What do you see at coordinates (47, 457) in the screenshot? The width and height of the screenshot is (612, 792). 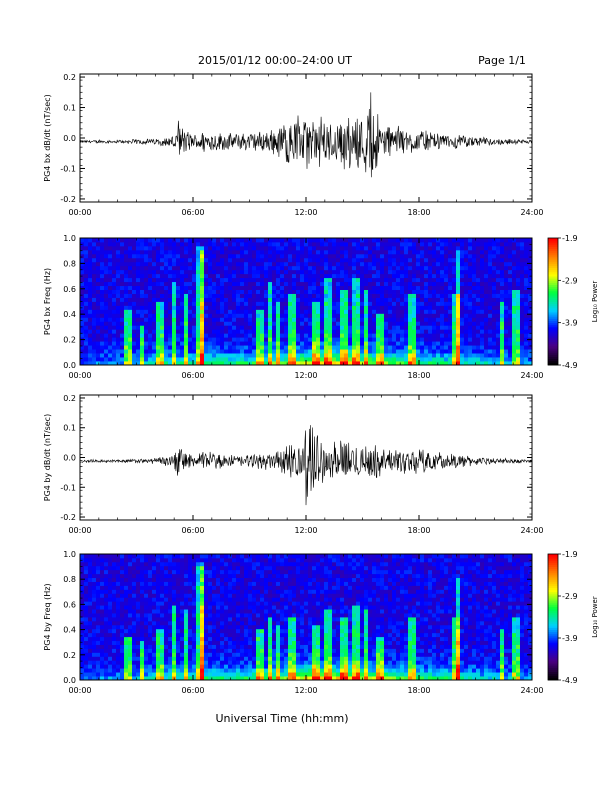 I see `y-axis-label: PG4 by dB/dt (nT/sec)` at bounding box center [47, 457].